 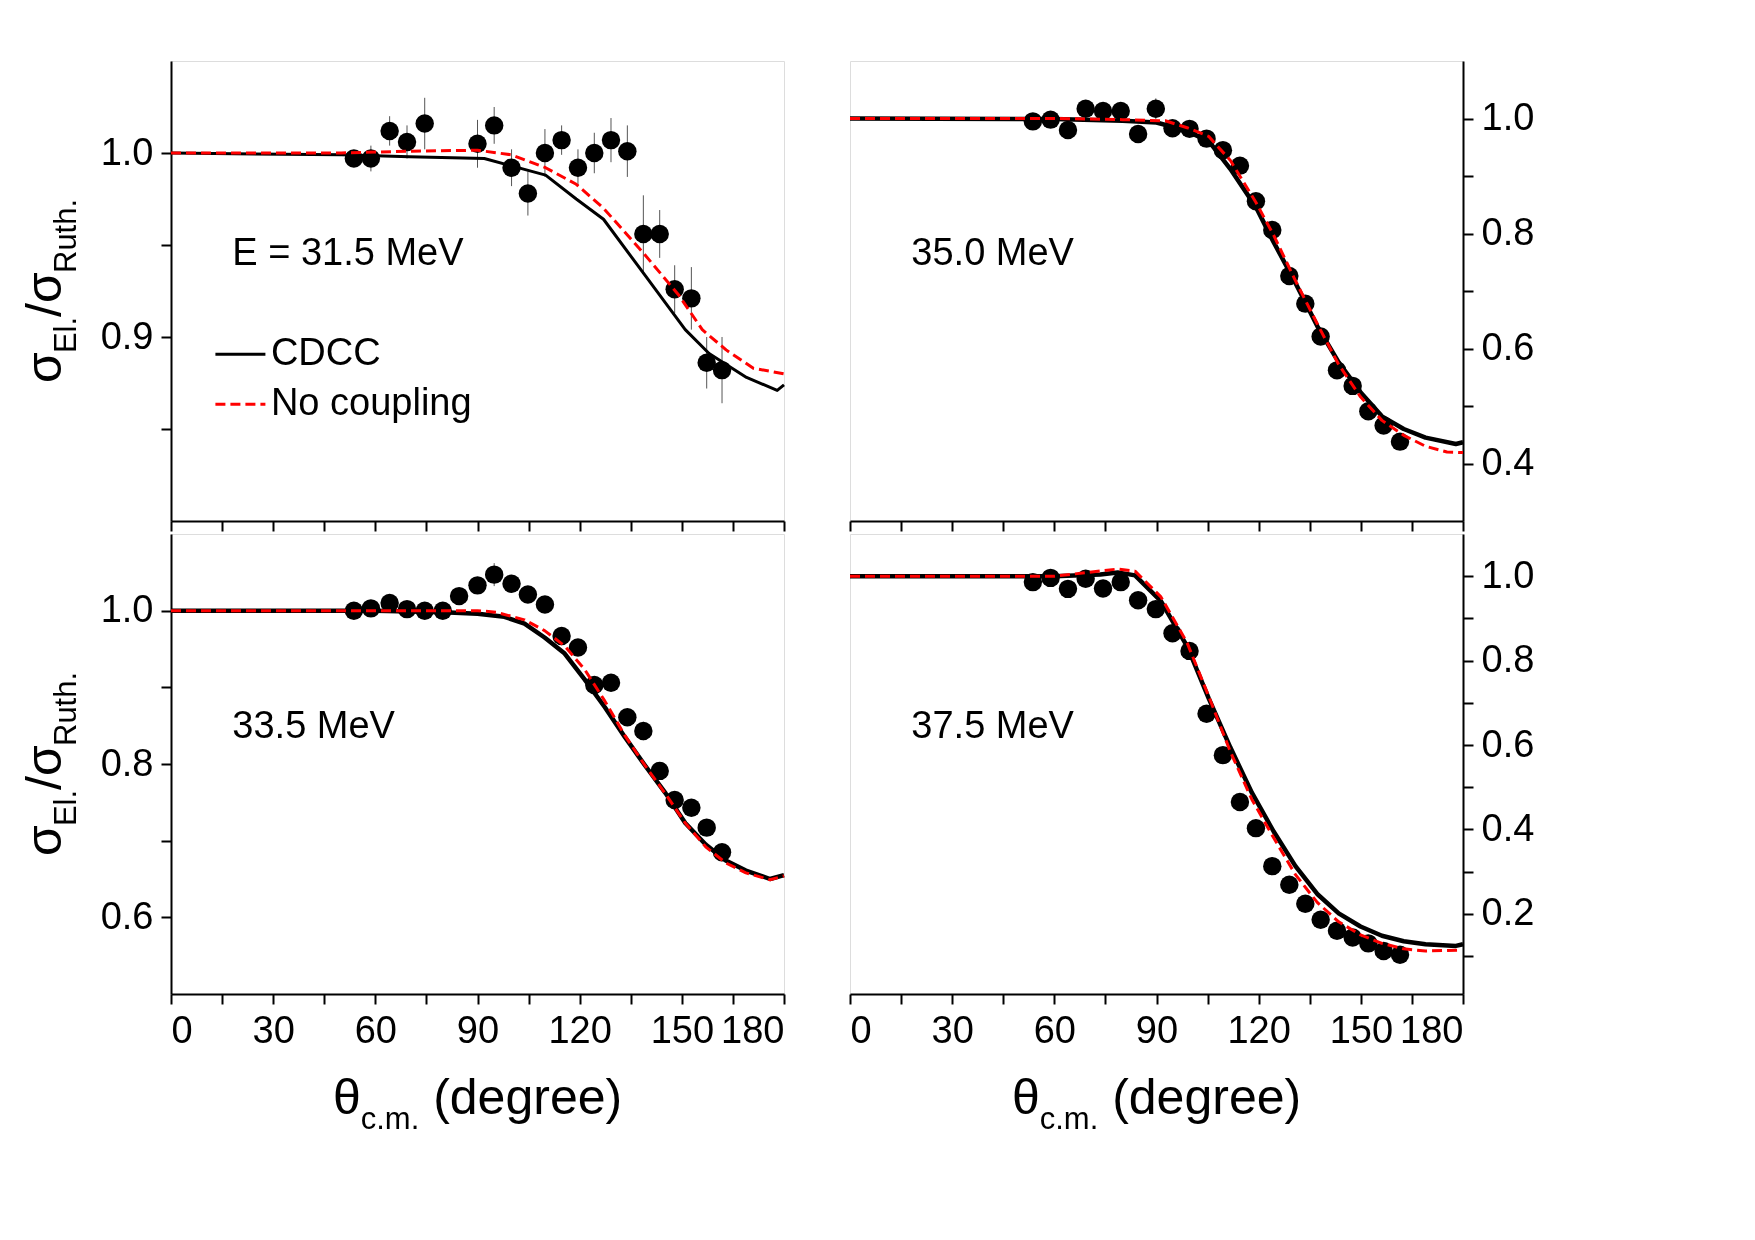 I want to click on y-tick-label: 0.2, so click(x=1508, y=912).